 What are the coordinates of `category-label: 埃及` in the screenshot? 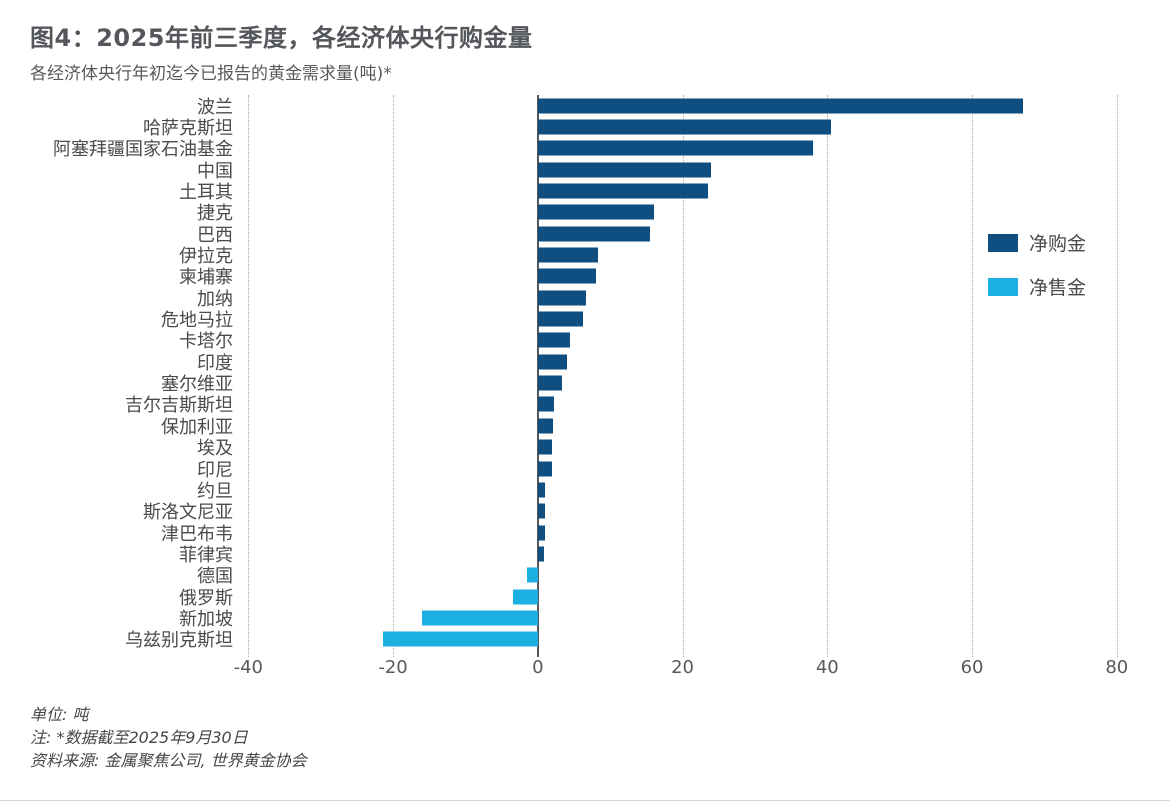 It's located at (215, 449).